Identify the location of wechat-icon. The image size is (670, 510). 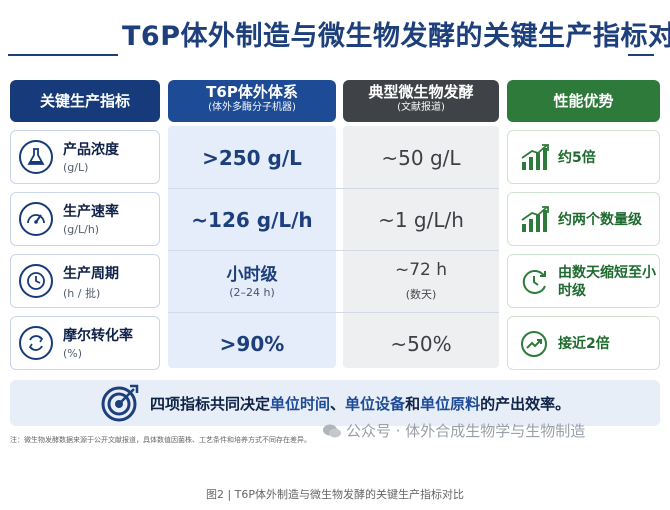
(332, 430).